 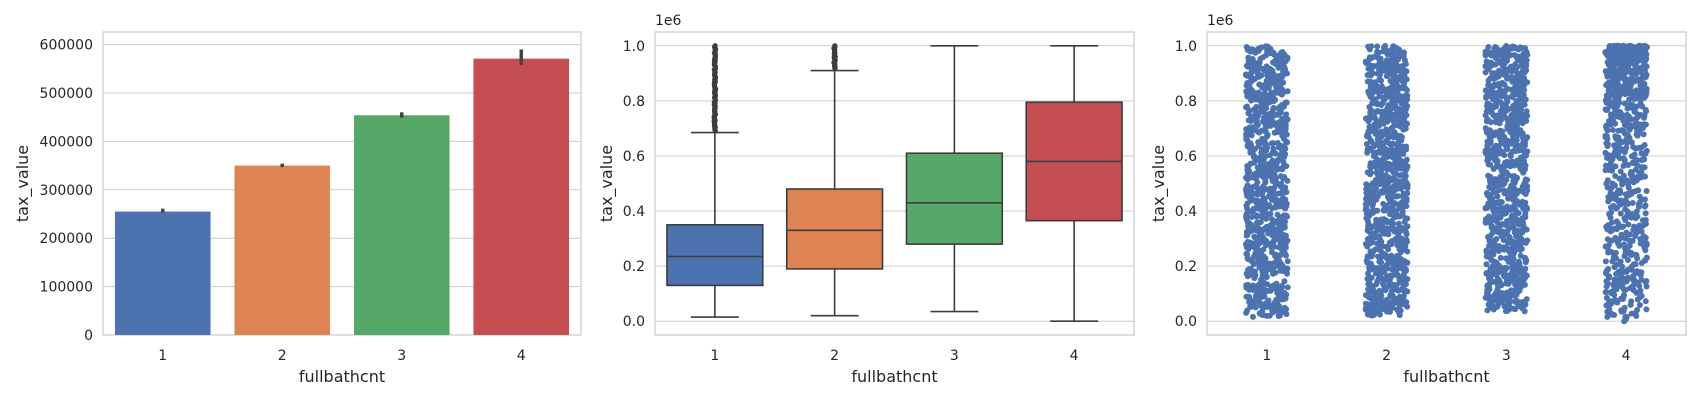 I want to click on x-tick-label: 4, so click(x=521, y=356).